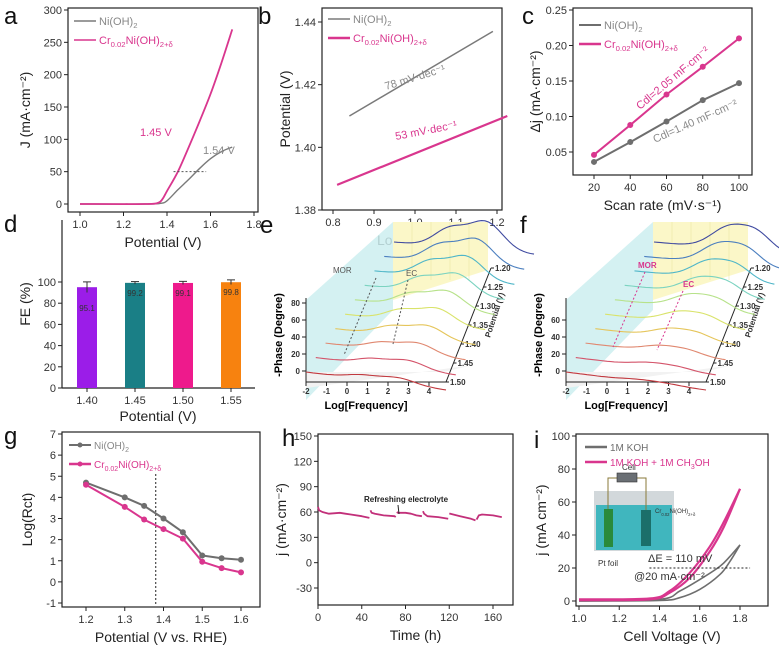  I want to click on panel-letter: d, so click(10, 224).